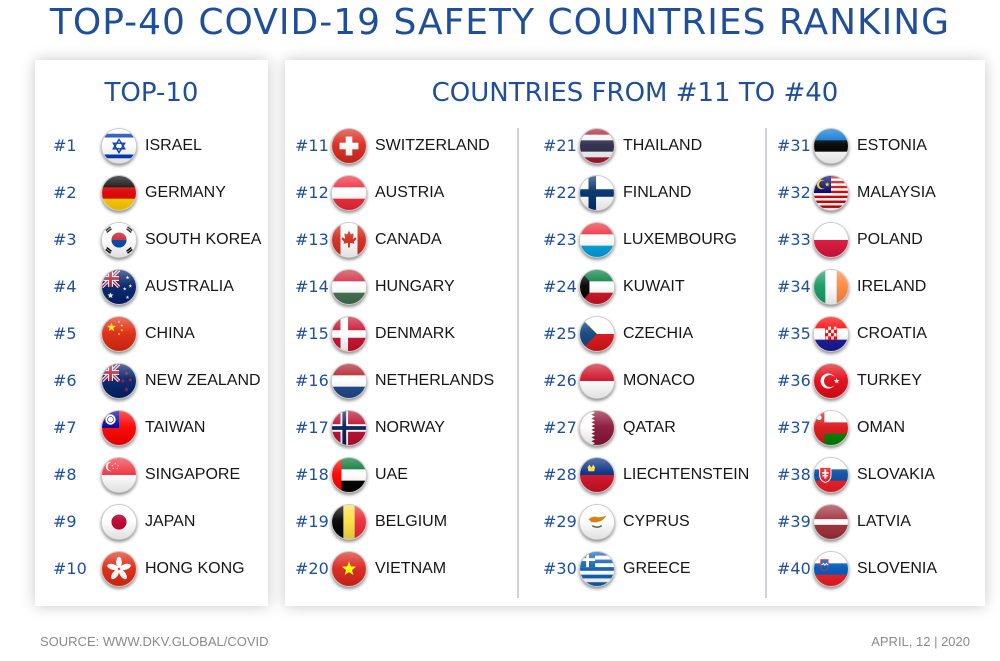  What do you see at coordinates (597, 569) in the screenshot?
I see `greece-flag-icon` at bounding box center [597, 569].